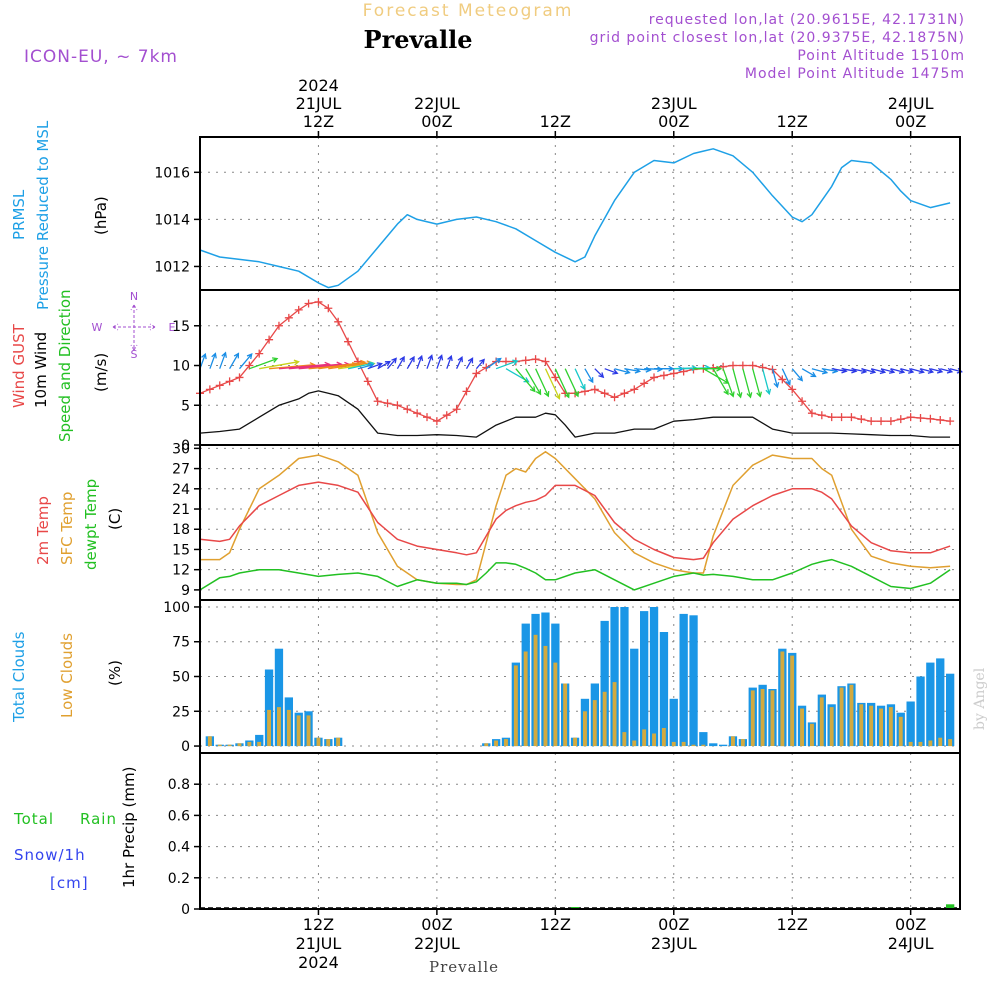 The image size is (1000, 1004). I want to click on wind-label-gust: Wind GUST, so click(19, 365).